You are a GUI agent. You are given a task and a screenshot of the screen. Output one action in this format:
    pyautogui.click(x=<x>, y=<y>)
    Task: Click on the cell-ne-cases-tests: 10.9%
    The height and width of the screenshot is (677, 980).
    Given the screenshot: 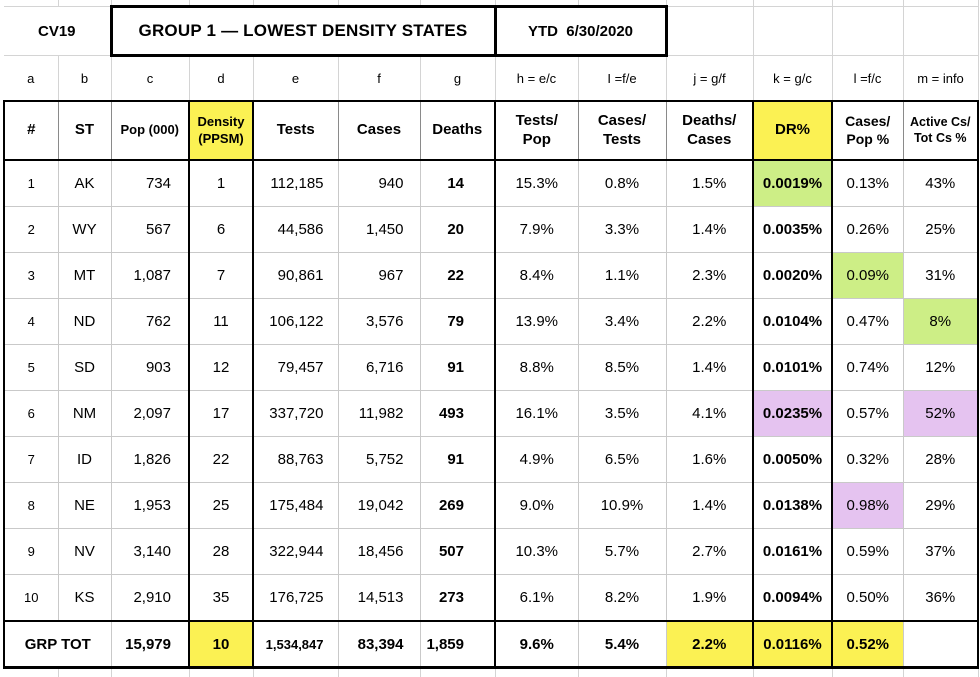 What is the action you would take?
    pyautogui.click(x=622, y=506)
    